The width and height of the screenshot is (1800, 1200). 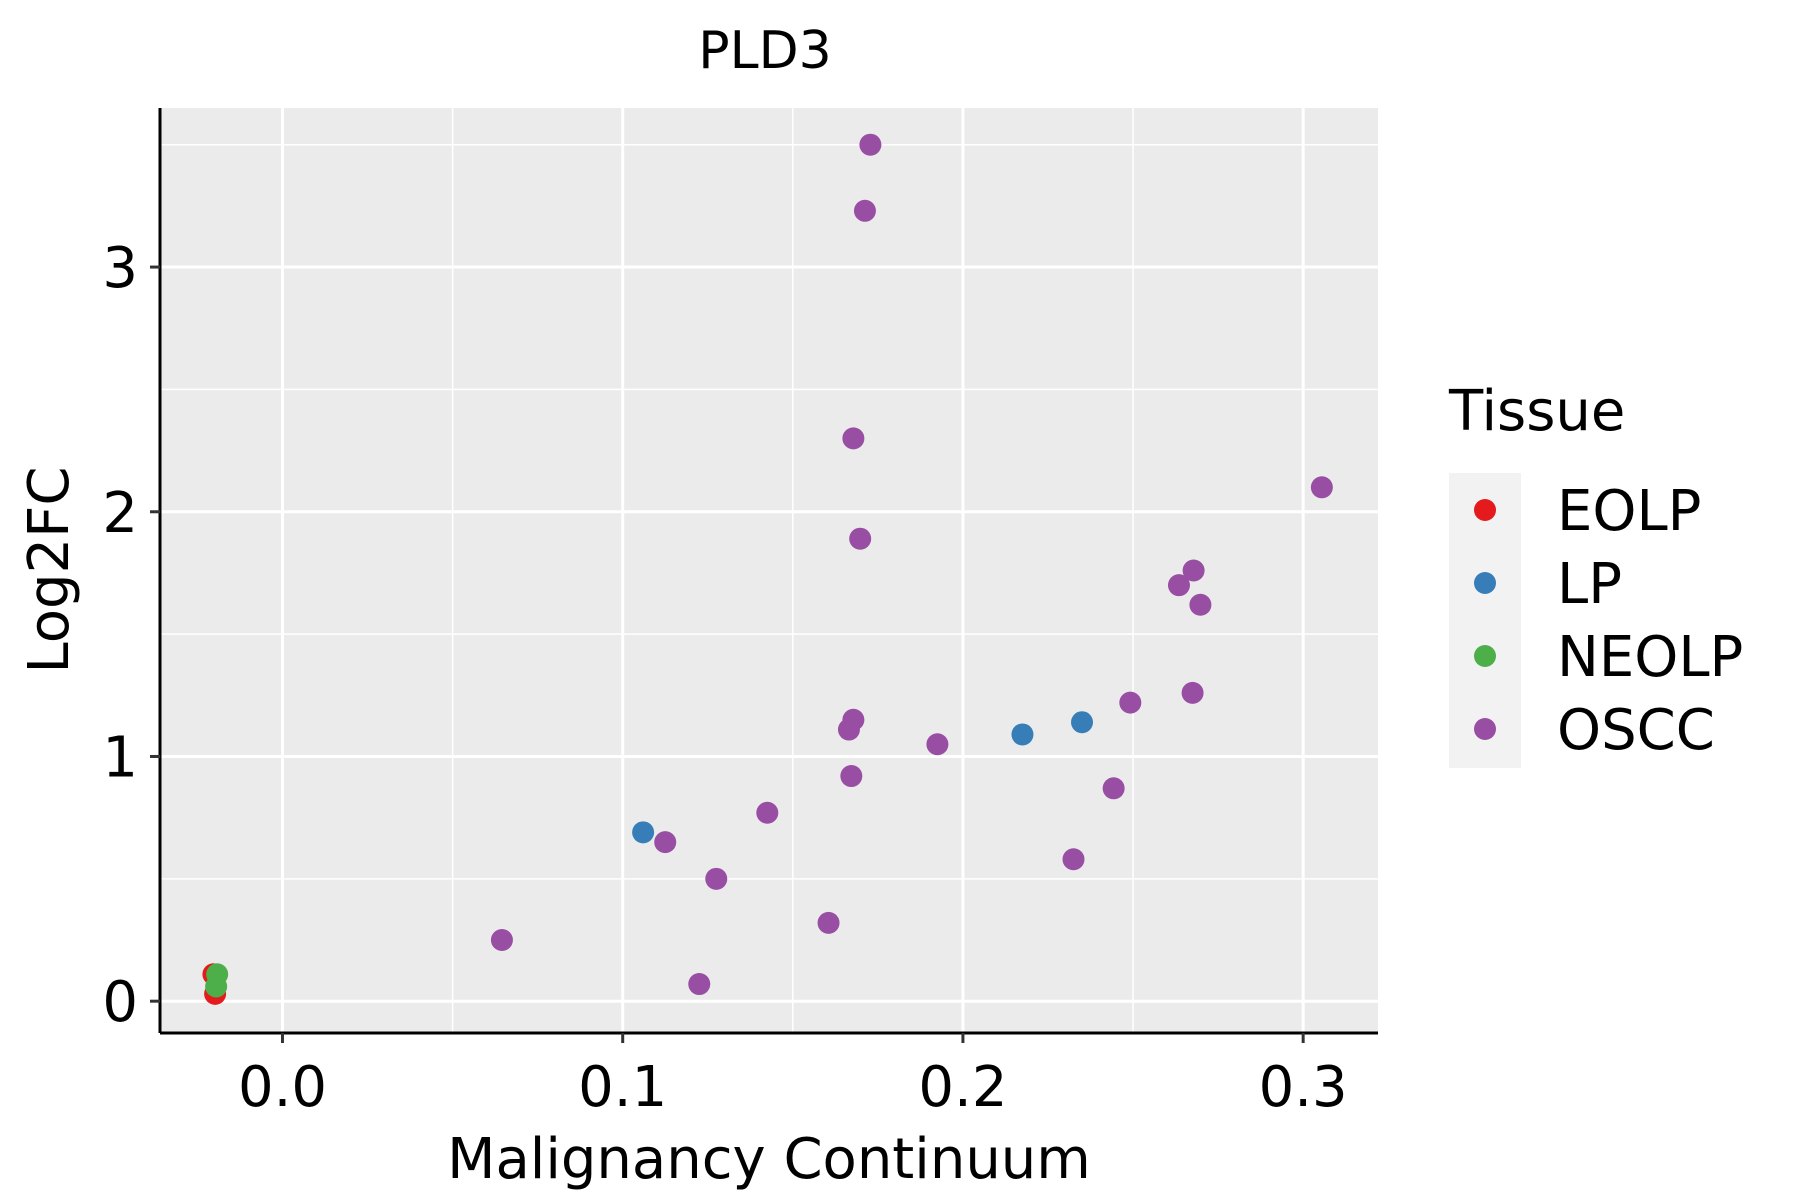 What do you see at coordinates (282, 1087) in the screenshot?
I see `x-tick-label: 0.0` at bounding box center [282, 1087].